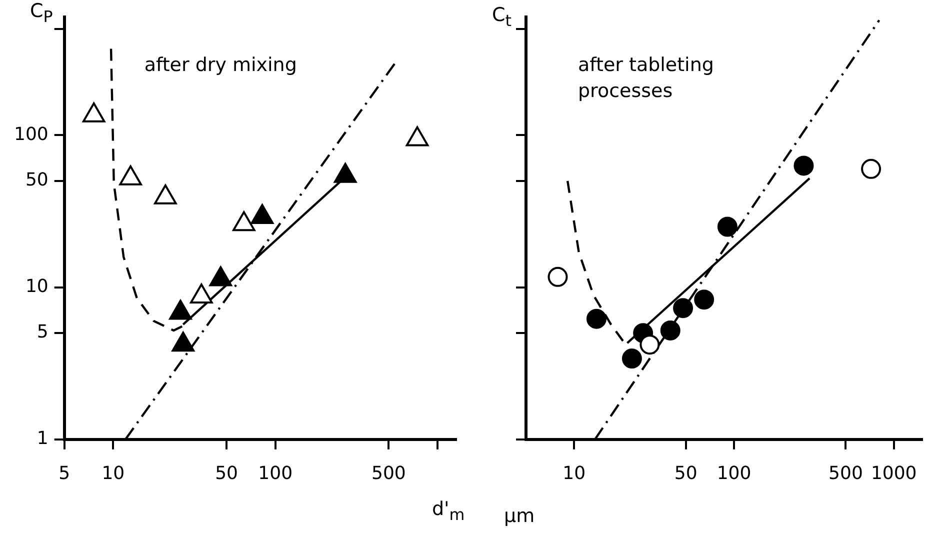 The image size is (933, 537). What do you see at coordinates (31, 134) in the screenshot?
I see `y-tick-label: 100` at bounding box center [31, 134].